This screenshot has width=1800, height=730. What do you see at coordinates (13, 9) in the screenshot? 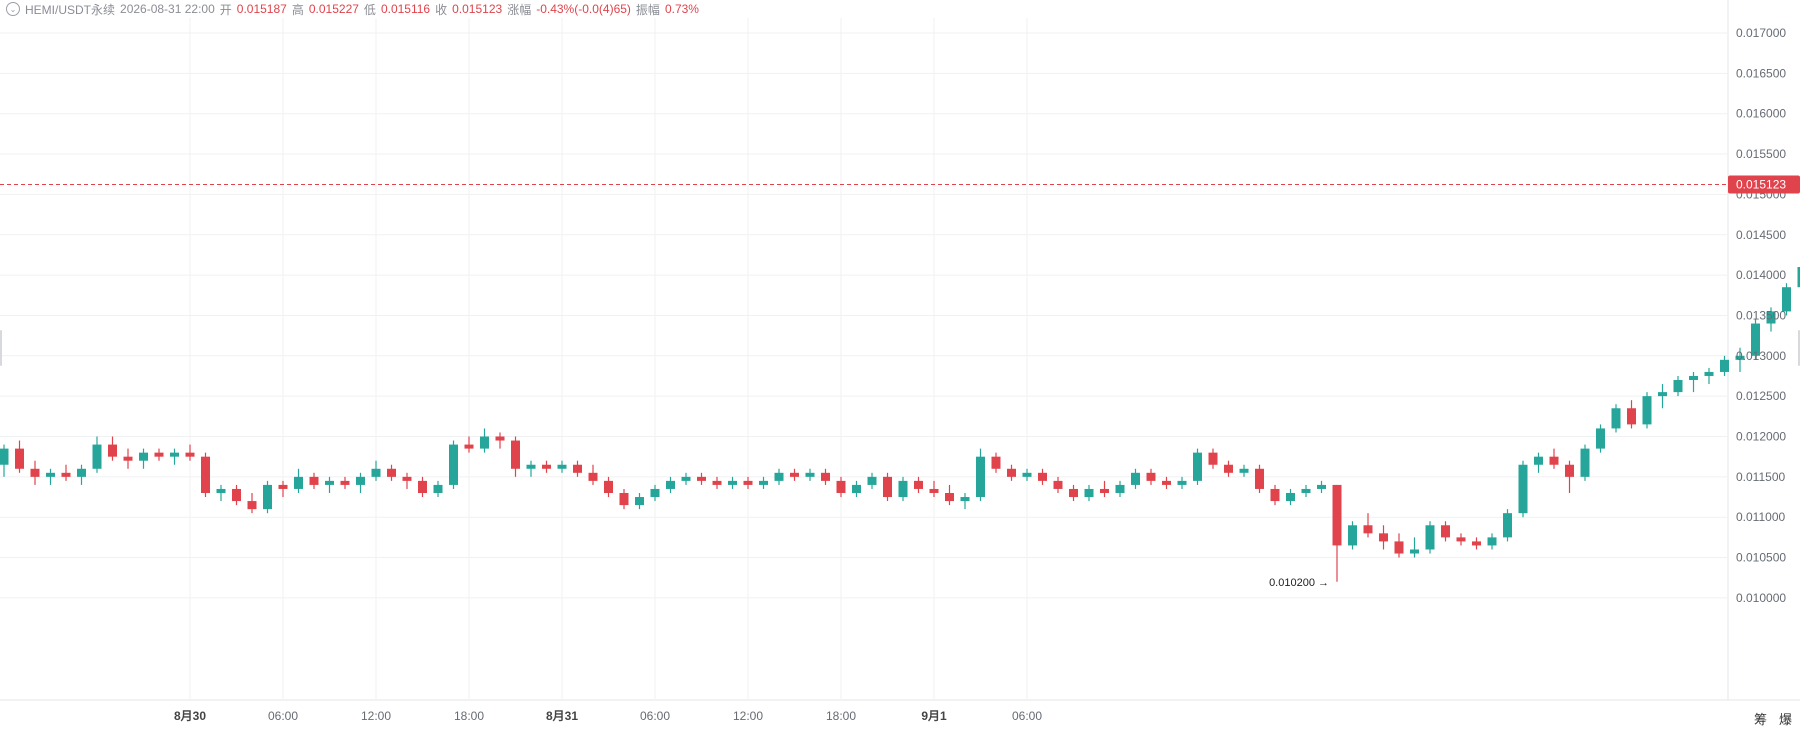
I see `chevron-down-icon: ⌄` at bounding box center [13, 9].